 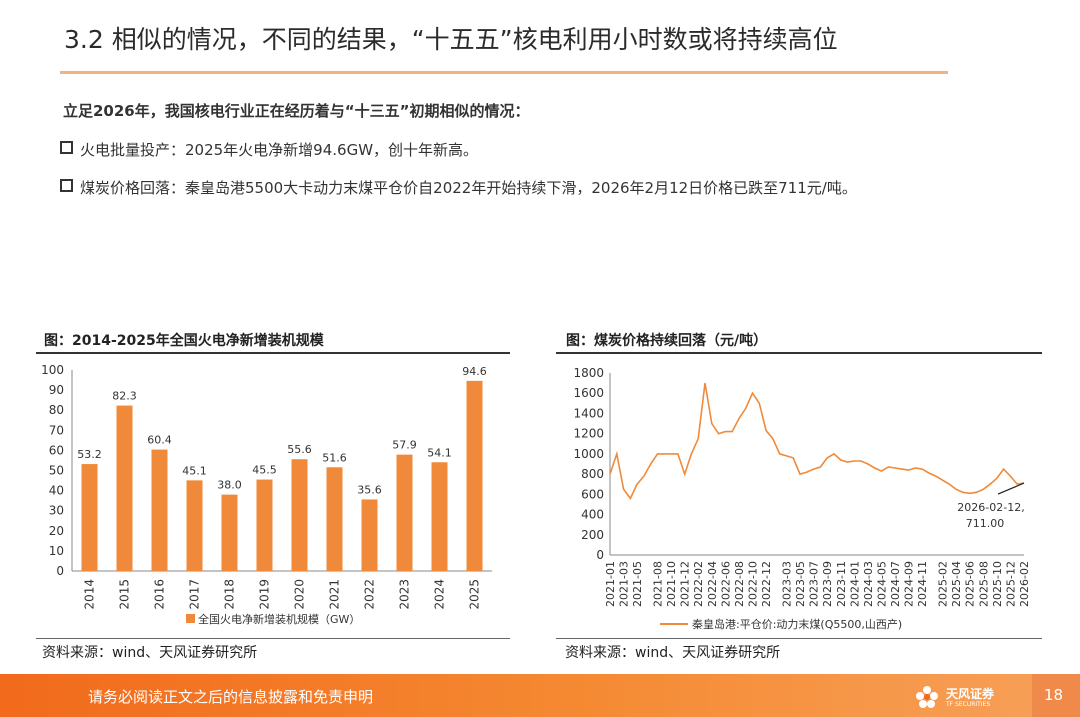 I want to click on chart1-x-tick-label: 2024, so click(x=440, y=594).